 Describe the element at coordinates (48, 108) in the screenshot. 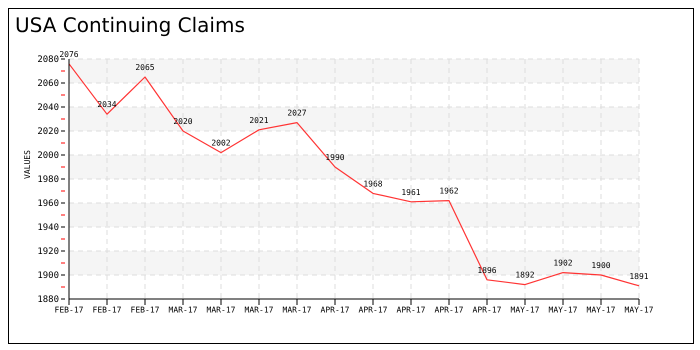

I see `y-tick-label: 2040` at that location.